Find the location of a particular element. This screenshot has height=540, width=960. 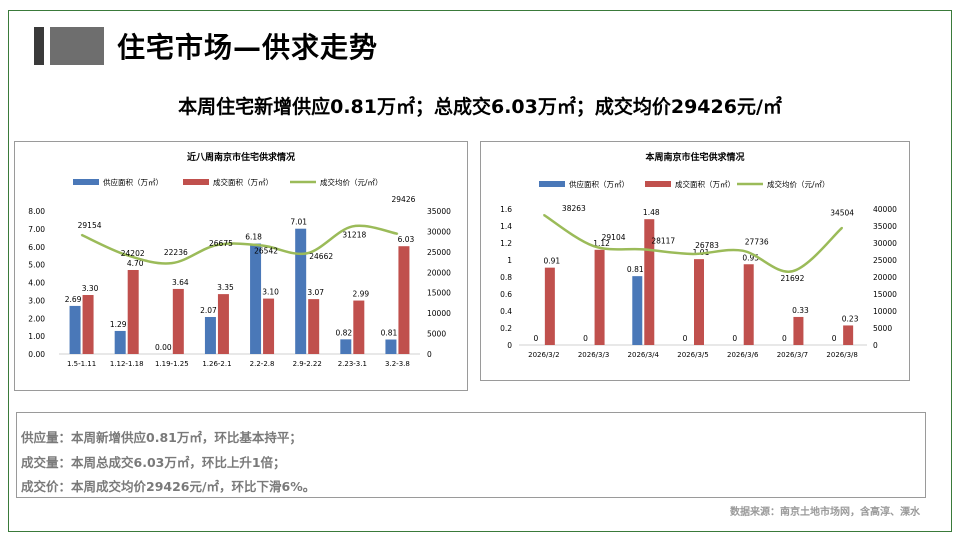

chart1-bar-label-supply: 1.29 is located at coordinates (118, 324).